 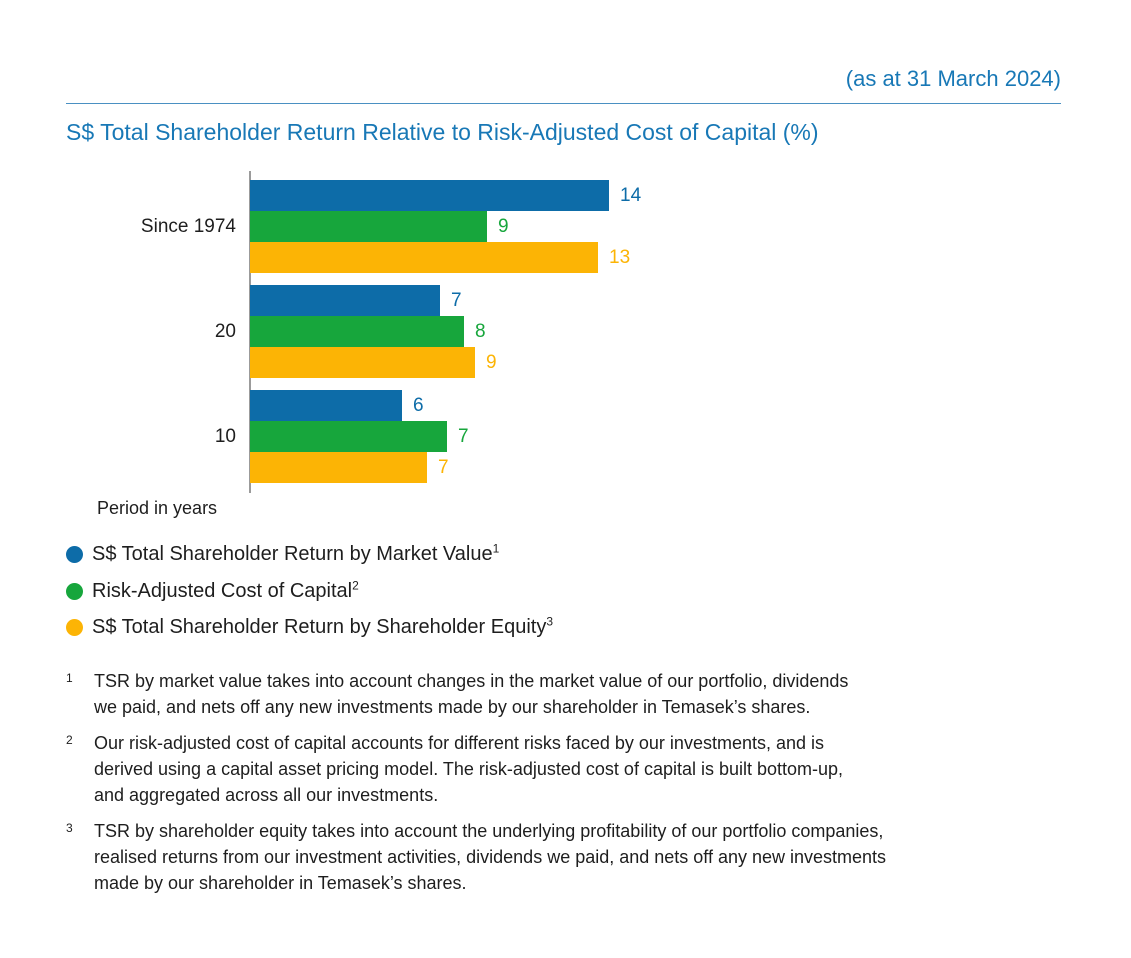 I want to click on footnote-marker: 3, so click(x=69, y=828).